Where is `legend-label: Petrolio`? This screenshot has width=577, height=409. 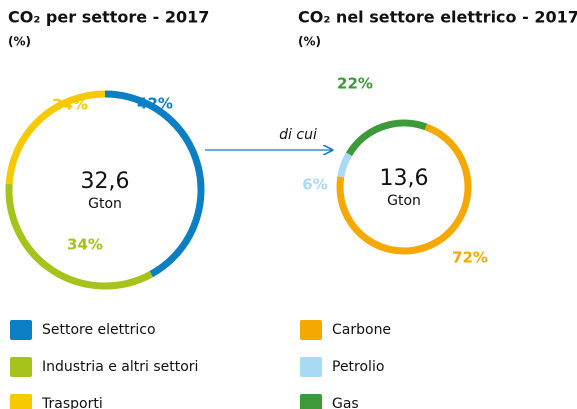 legend-label: Petrolio is located at coordinates (358, 367).